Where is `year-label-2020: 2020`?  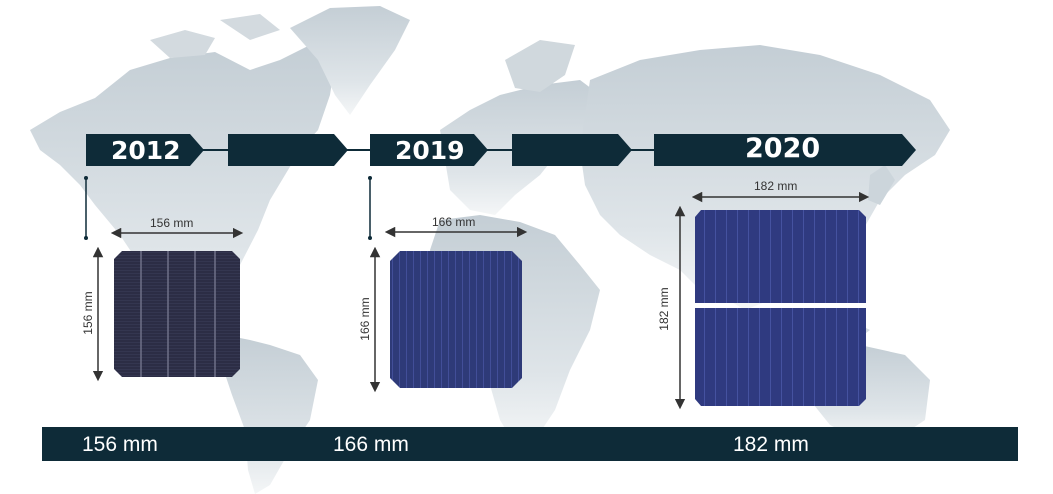 year-label-2020: 2020 is located at coordinates (783, 148).